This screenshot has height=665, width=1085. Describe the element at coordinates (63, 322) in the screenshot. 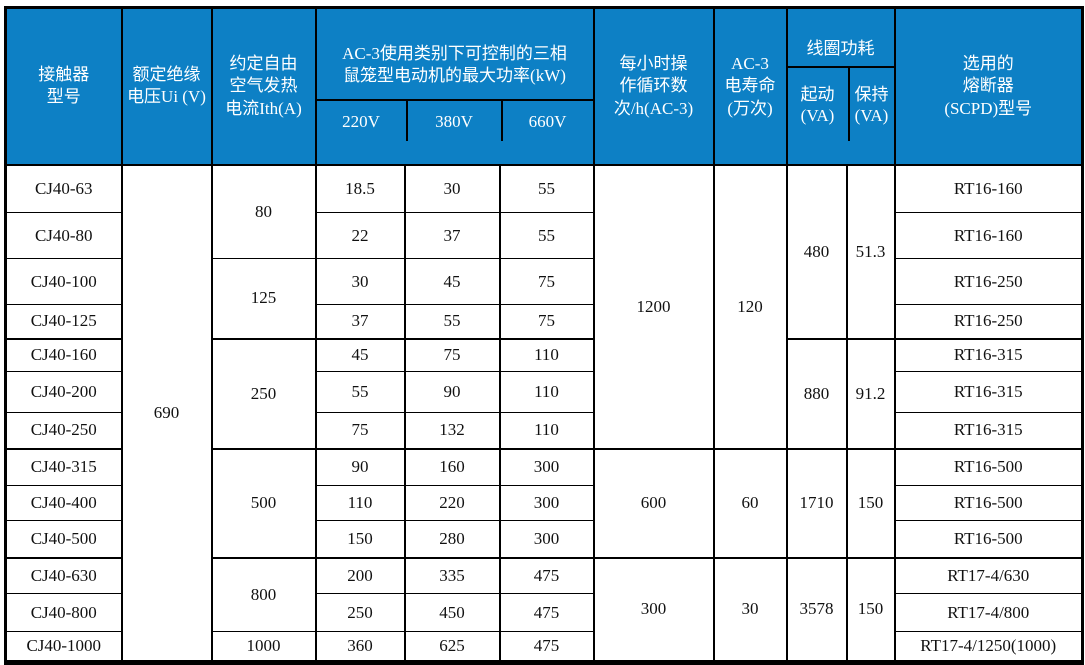

I see `cell-model: CJ40-125` at that location.